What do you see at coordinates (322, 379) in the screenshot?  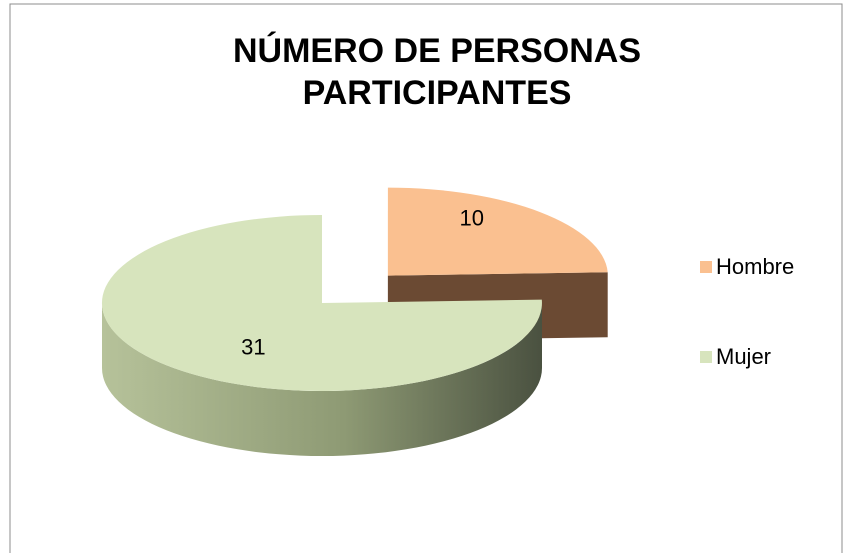 I see `slice-side` at bounding box center [322, 379].